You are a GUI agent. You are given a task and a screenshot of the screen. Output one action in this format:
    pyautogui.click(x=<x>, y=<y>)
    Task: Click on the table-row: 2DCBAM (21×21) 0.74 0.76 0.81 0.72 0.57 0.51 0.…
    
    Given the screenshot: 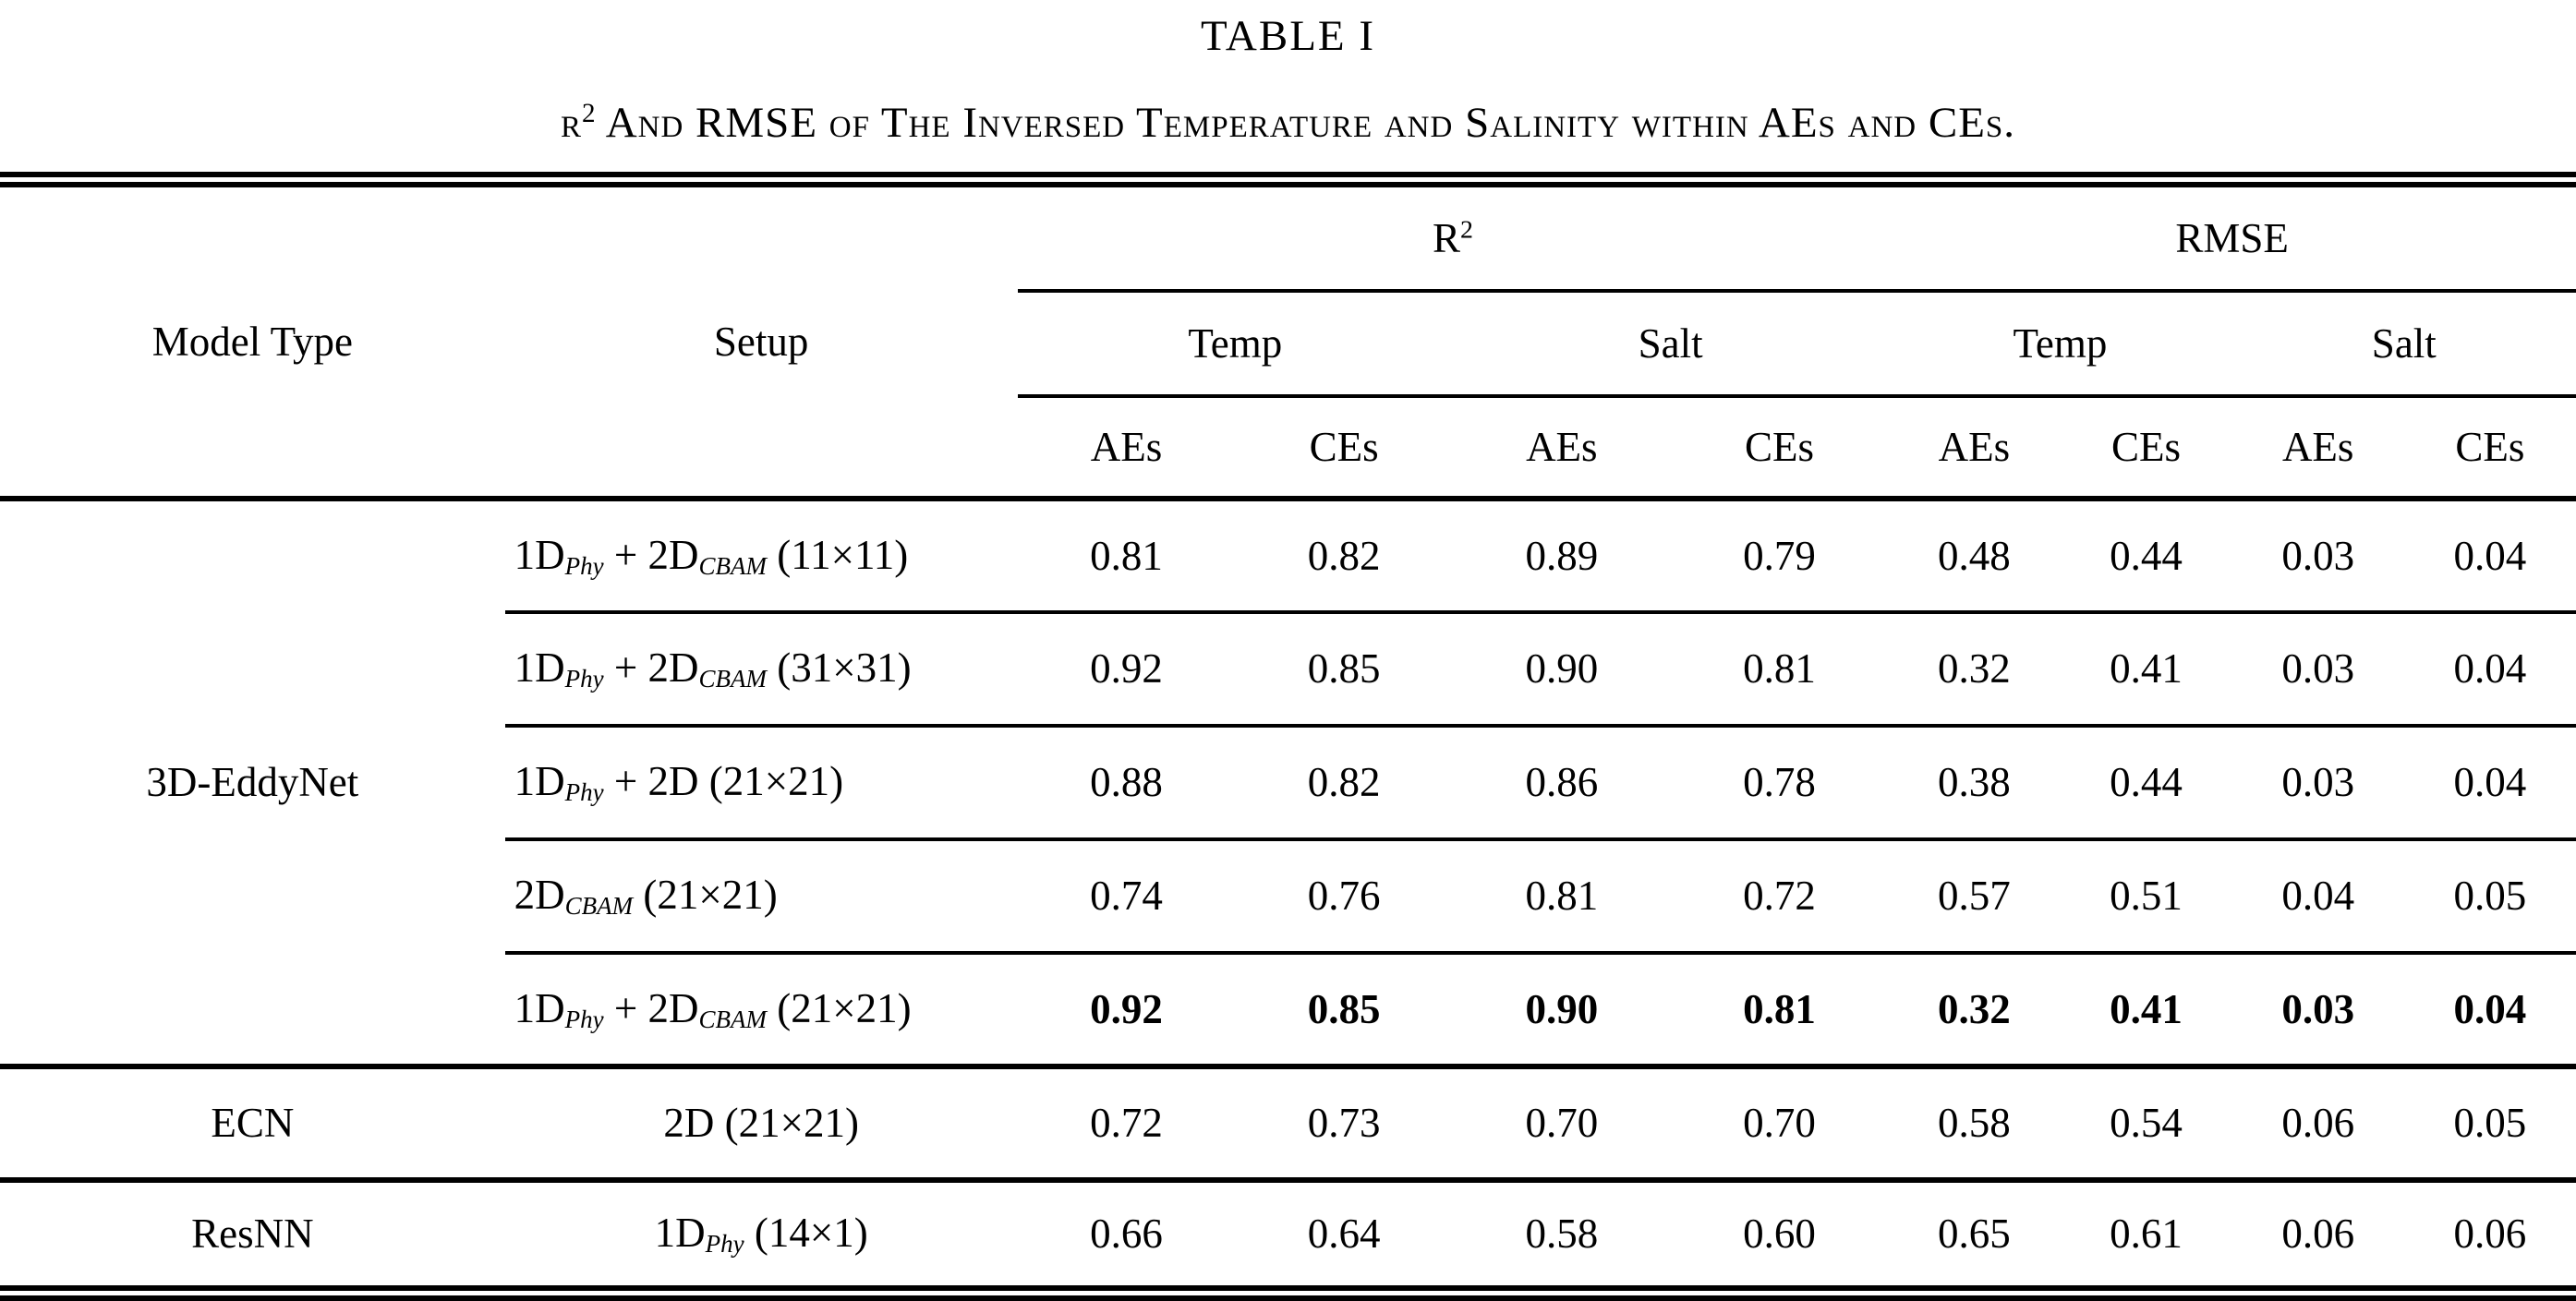 What is the action you would take?
    pyautogui.click(x=1288, y=896)
    